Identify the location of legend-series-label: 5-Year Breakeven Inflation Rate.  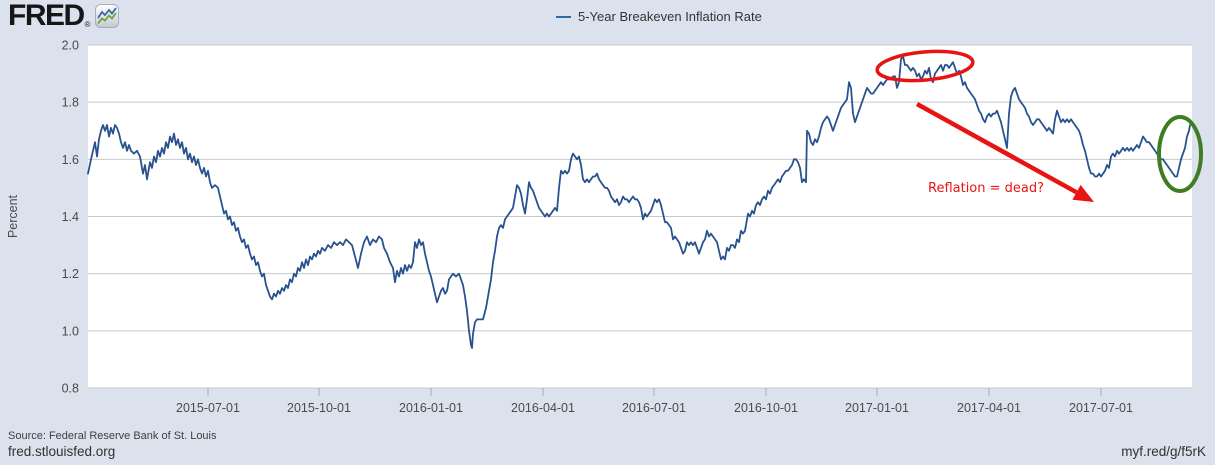
(670, 16).